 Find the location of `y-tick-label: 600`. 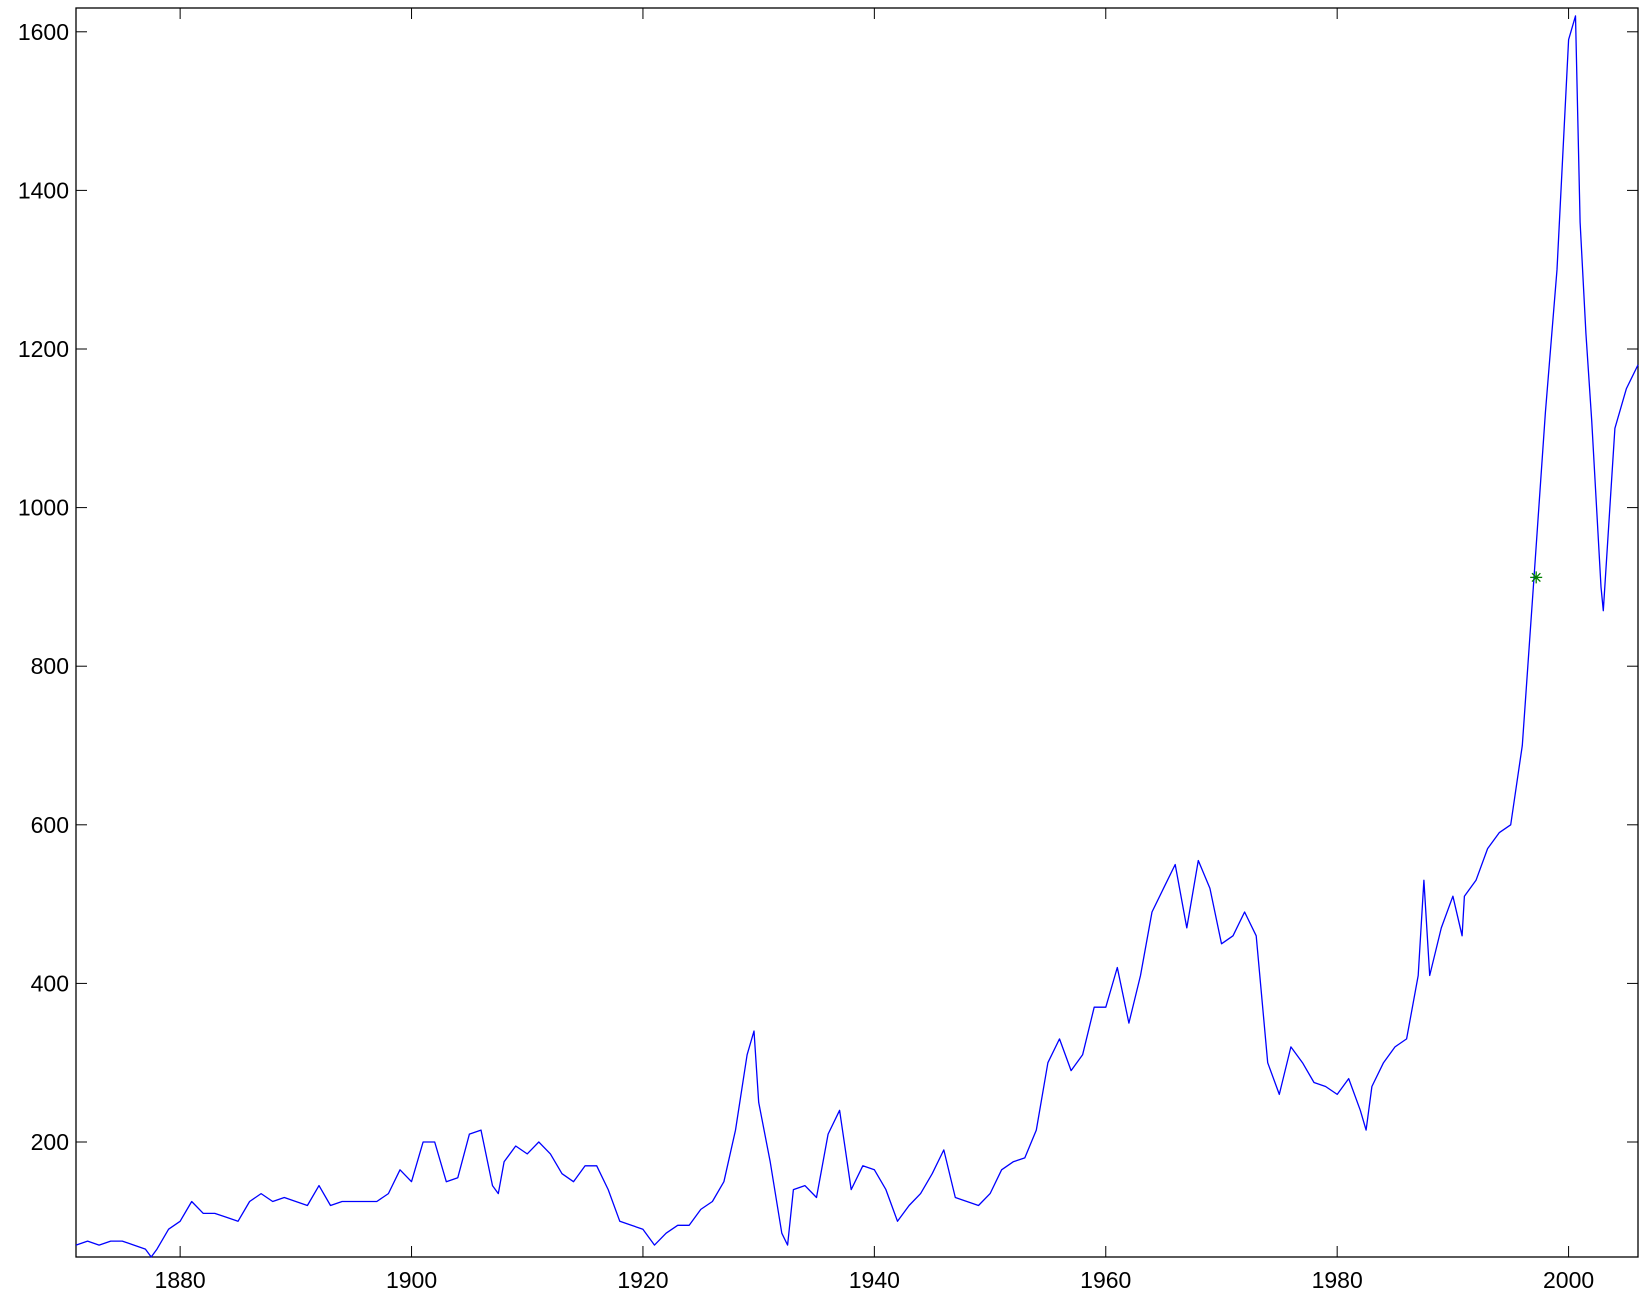

y-tick-label: 600 is located at coordinates (50, 825).